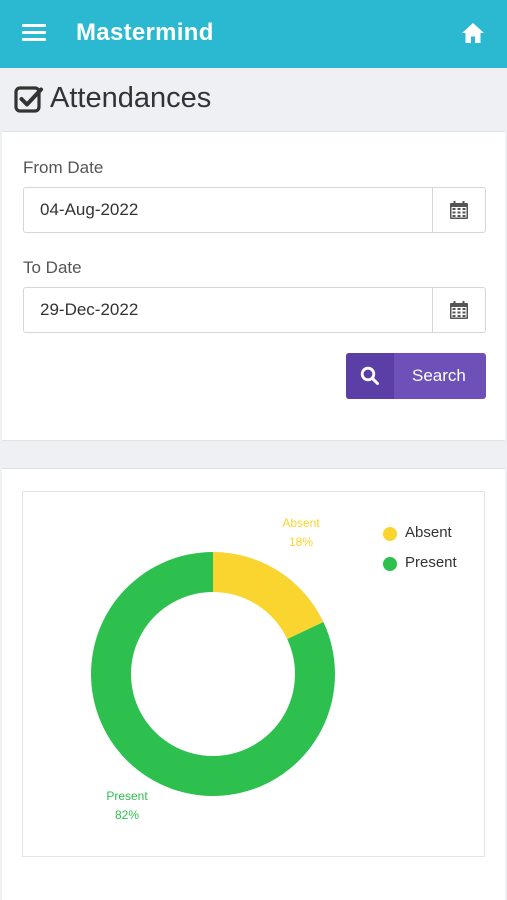 Image resolution: width=507 pixels, height=900 pixels. What do you see at coordinates (431, 562) in the screenshot?
I see `legend-label-present: Present` at bounding box center [431, 562].